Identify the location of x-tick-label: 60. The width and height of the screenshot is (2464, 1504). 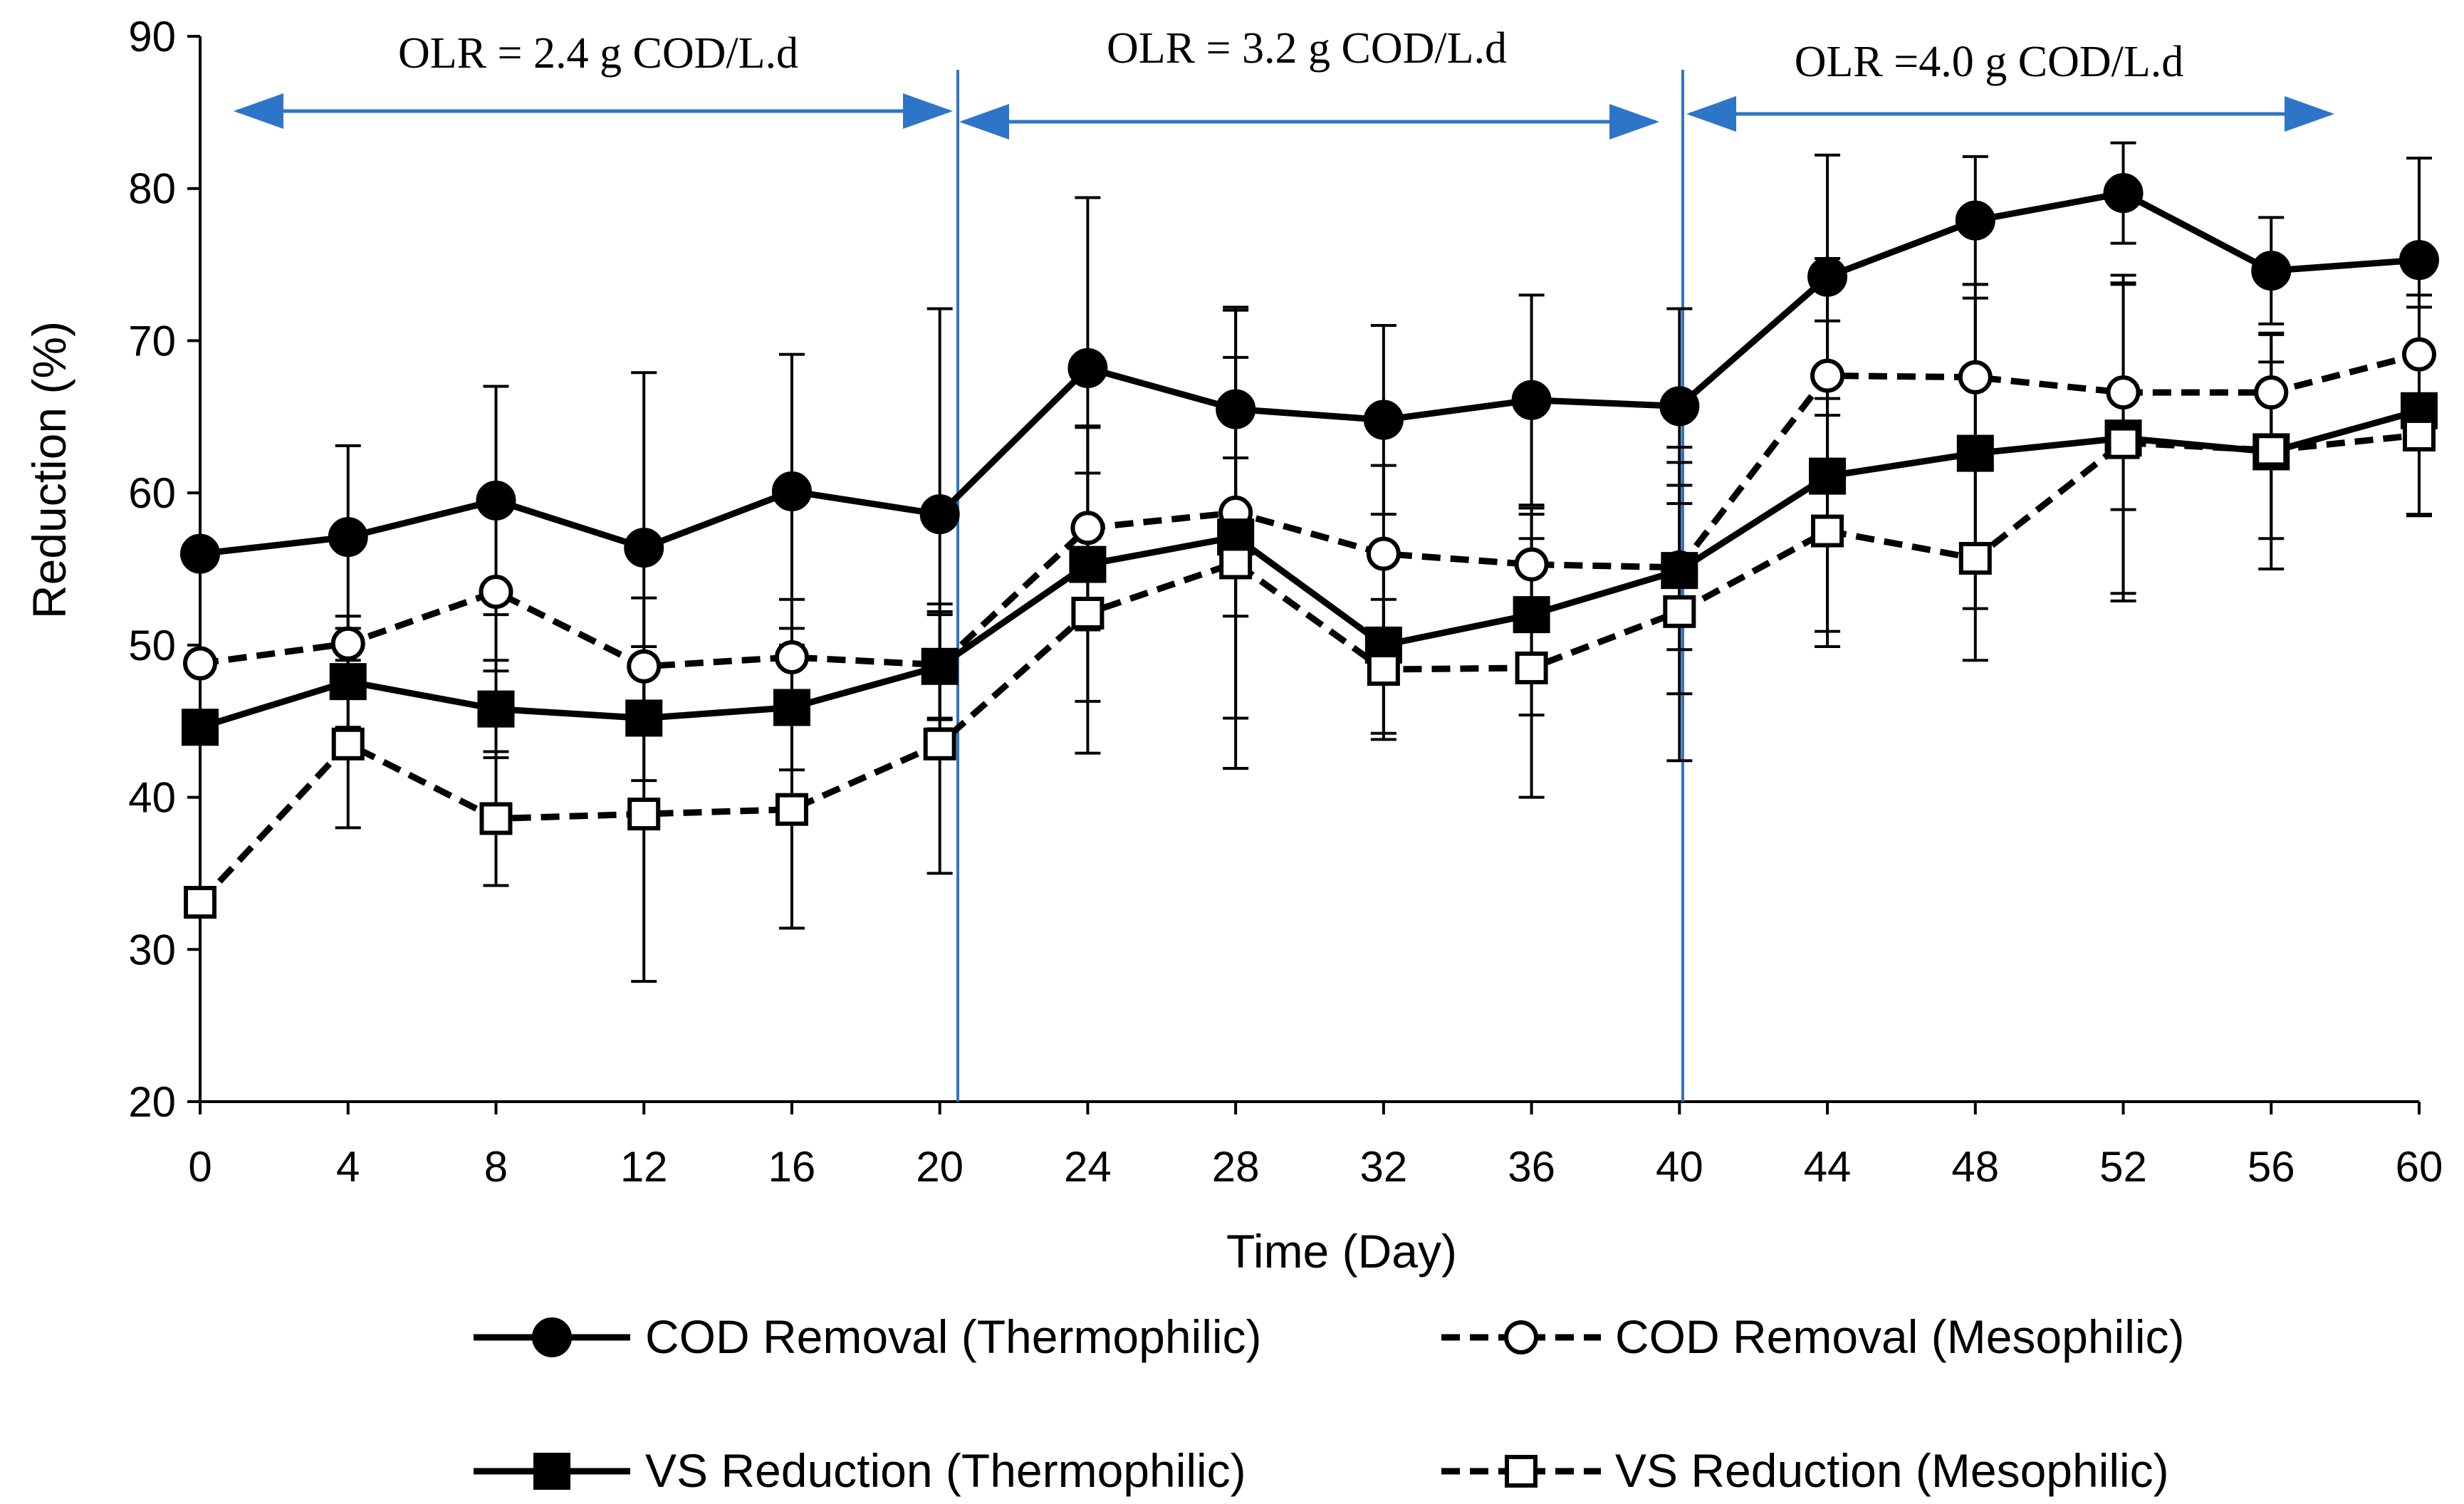
(2419, 1167).